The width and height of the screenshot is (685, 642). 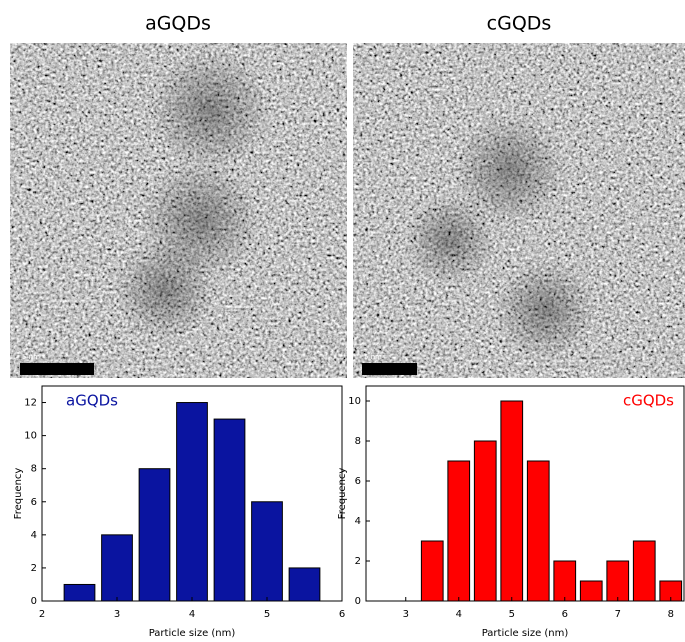 What do you see at coordinates (648, 401) in the screenshot?
I see `legend-label: cGQDs` at bounding box center [648, 401].